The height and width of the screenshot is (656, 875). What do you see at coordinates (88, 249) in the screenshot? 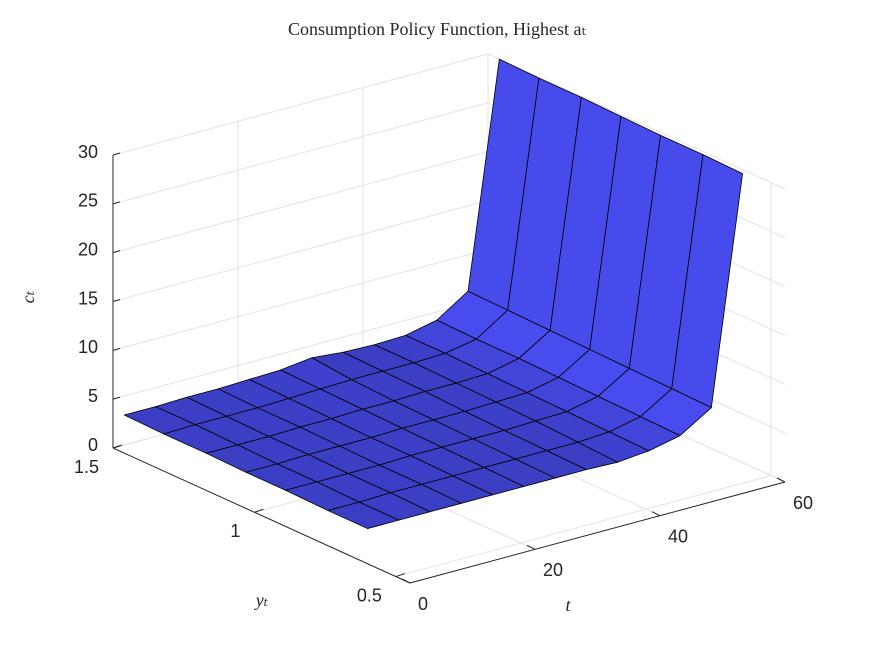
I see `z-tick-label: 20` at bounding box center [88, 249].